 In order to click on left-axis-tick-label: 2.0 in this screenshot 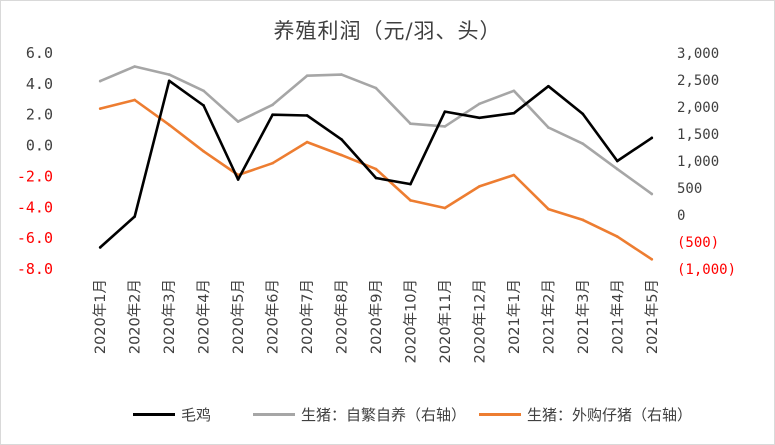, I will do `click(39, 115)`.